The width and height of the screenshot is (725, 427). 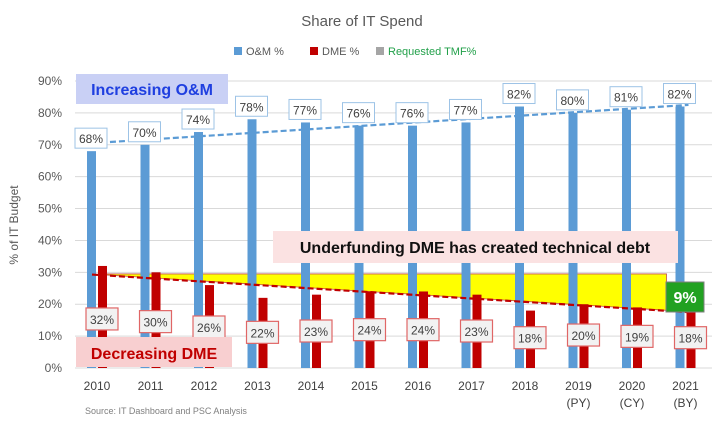 What do you see at coordinates (50, 336) in the screenshot?
I see `y-tick-label: 10%` at bounding box center [50, 336].